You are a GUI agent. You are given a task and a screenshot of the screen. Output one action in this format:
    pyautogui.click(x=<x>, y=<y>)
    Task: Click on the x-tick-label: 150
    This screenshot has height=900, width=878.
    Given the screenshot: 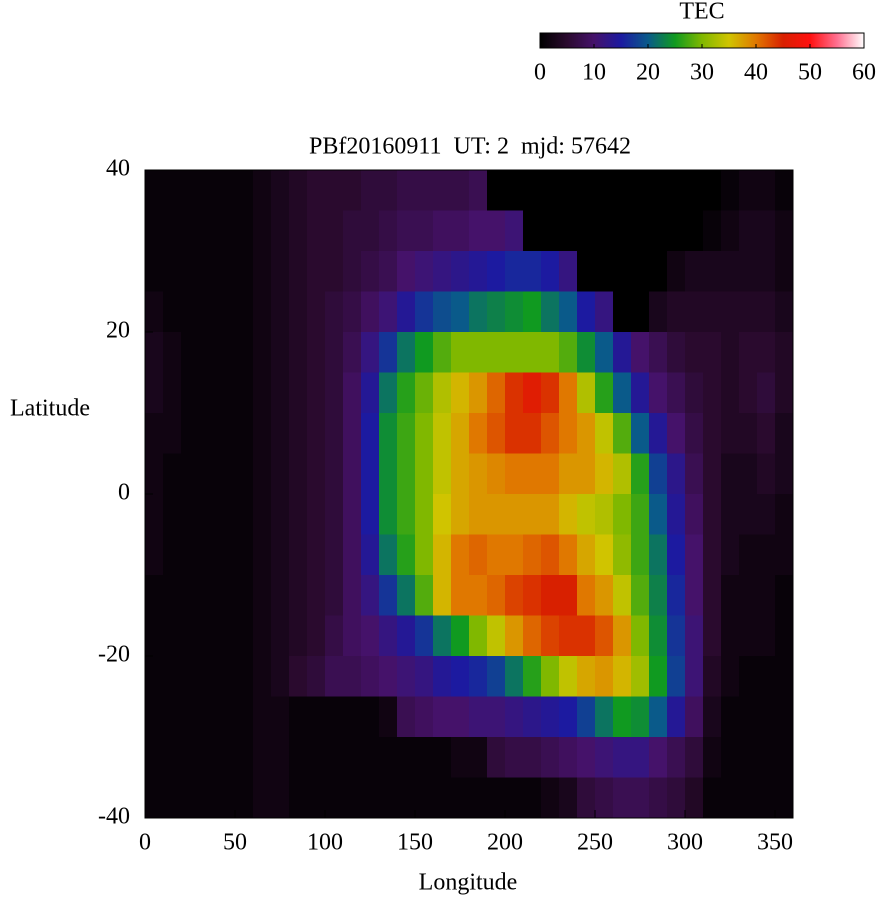 What is the action you would take?
    pyautogui.click(x=415, y=843)
    